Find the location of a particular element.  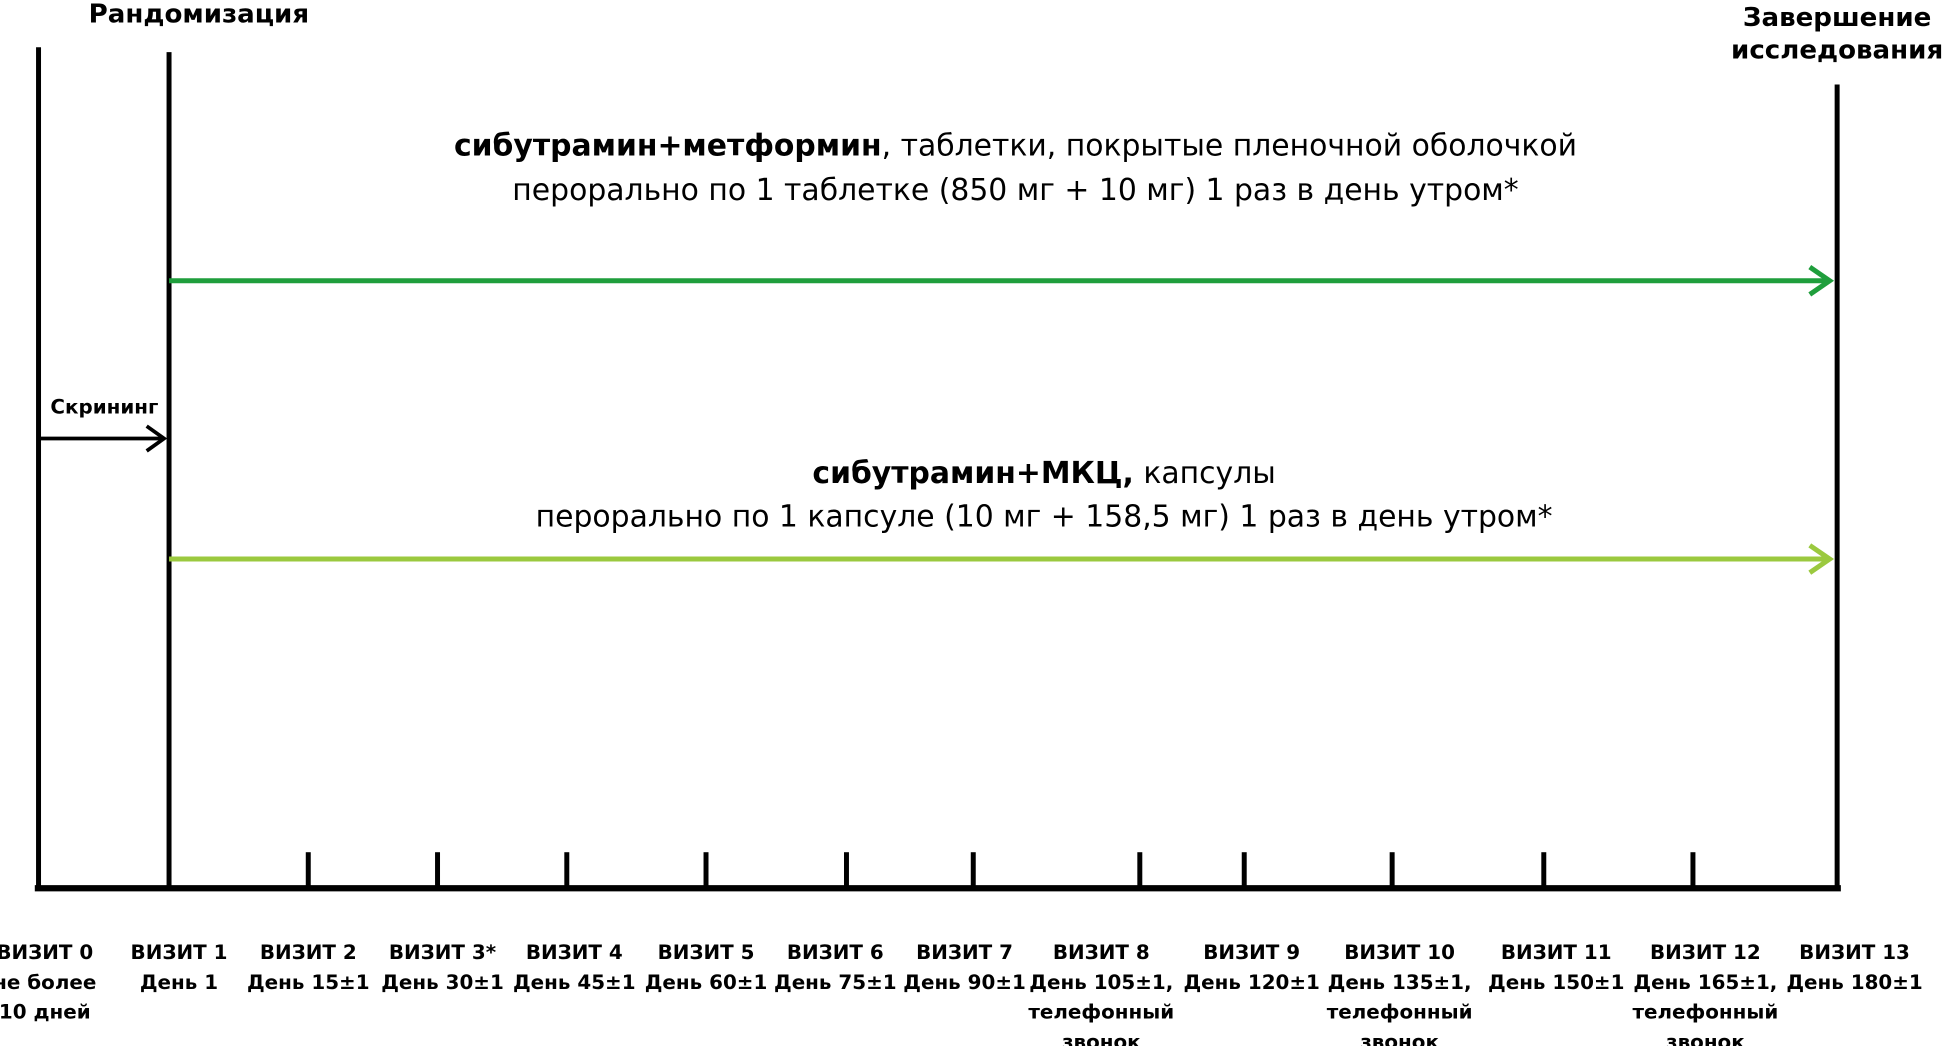

visit-name: ВИЗИТ 2 is located at coordinates (308, 952).